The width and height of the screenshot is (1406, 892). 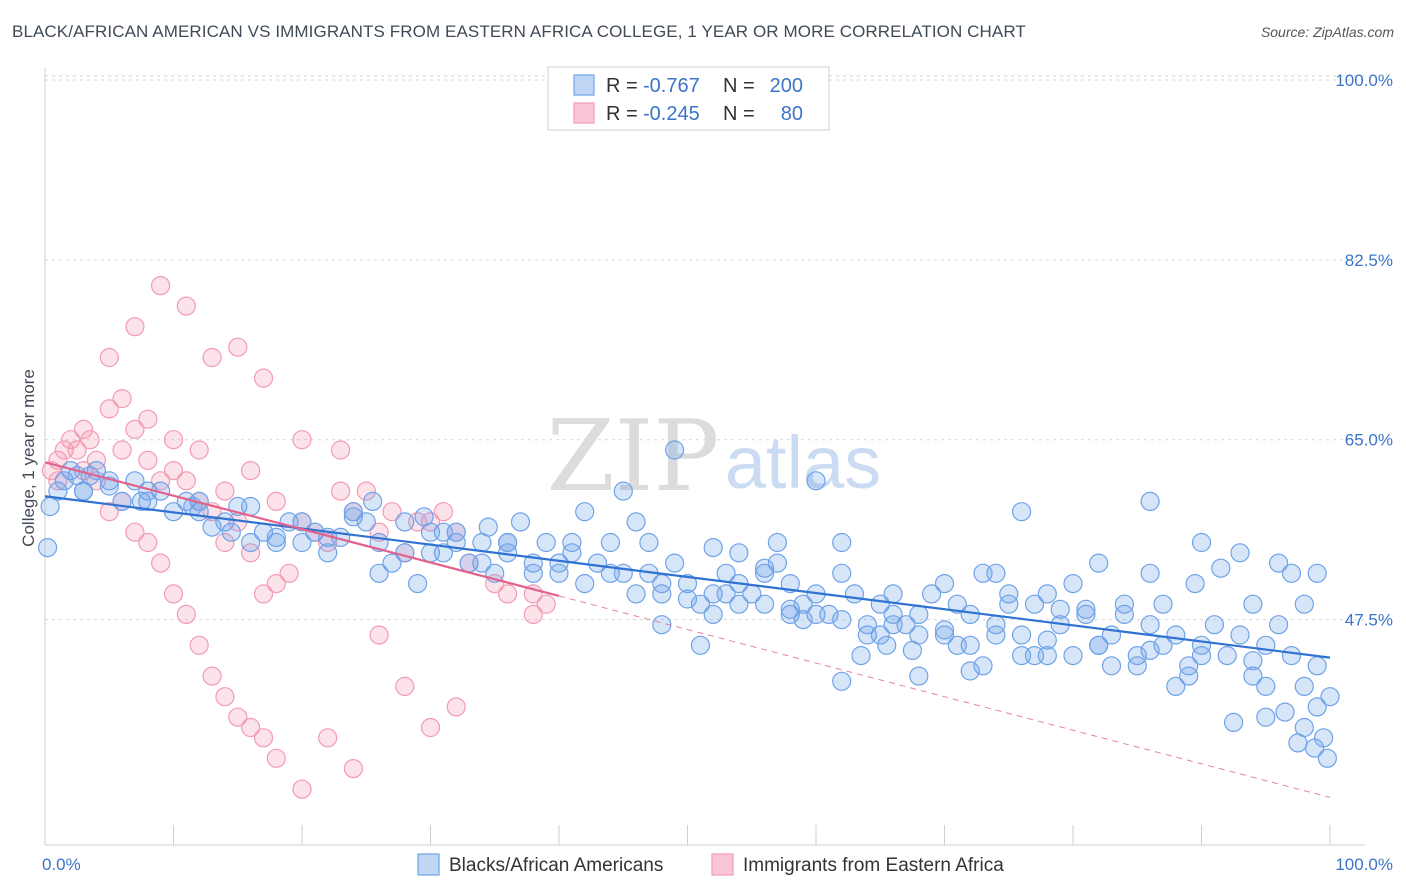 What do you see at coordinates (722, 864) in the screenshot?
I see `bottom-legend-swatch-pink` at bounding box center [722, 864].